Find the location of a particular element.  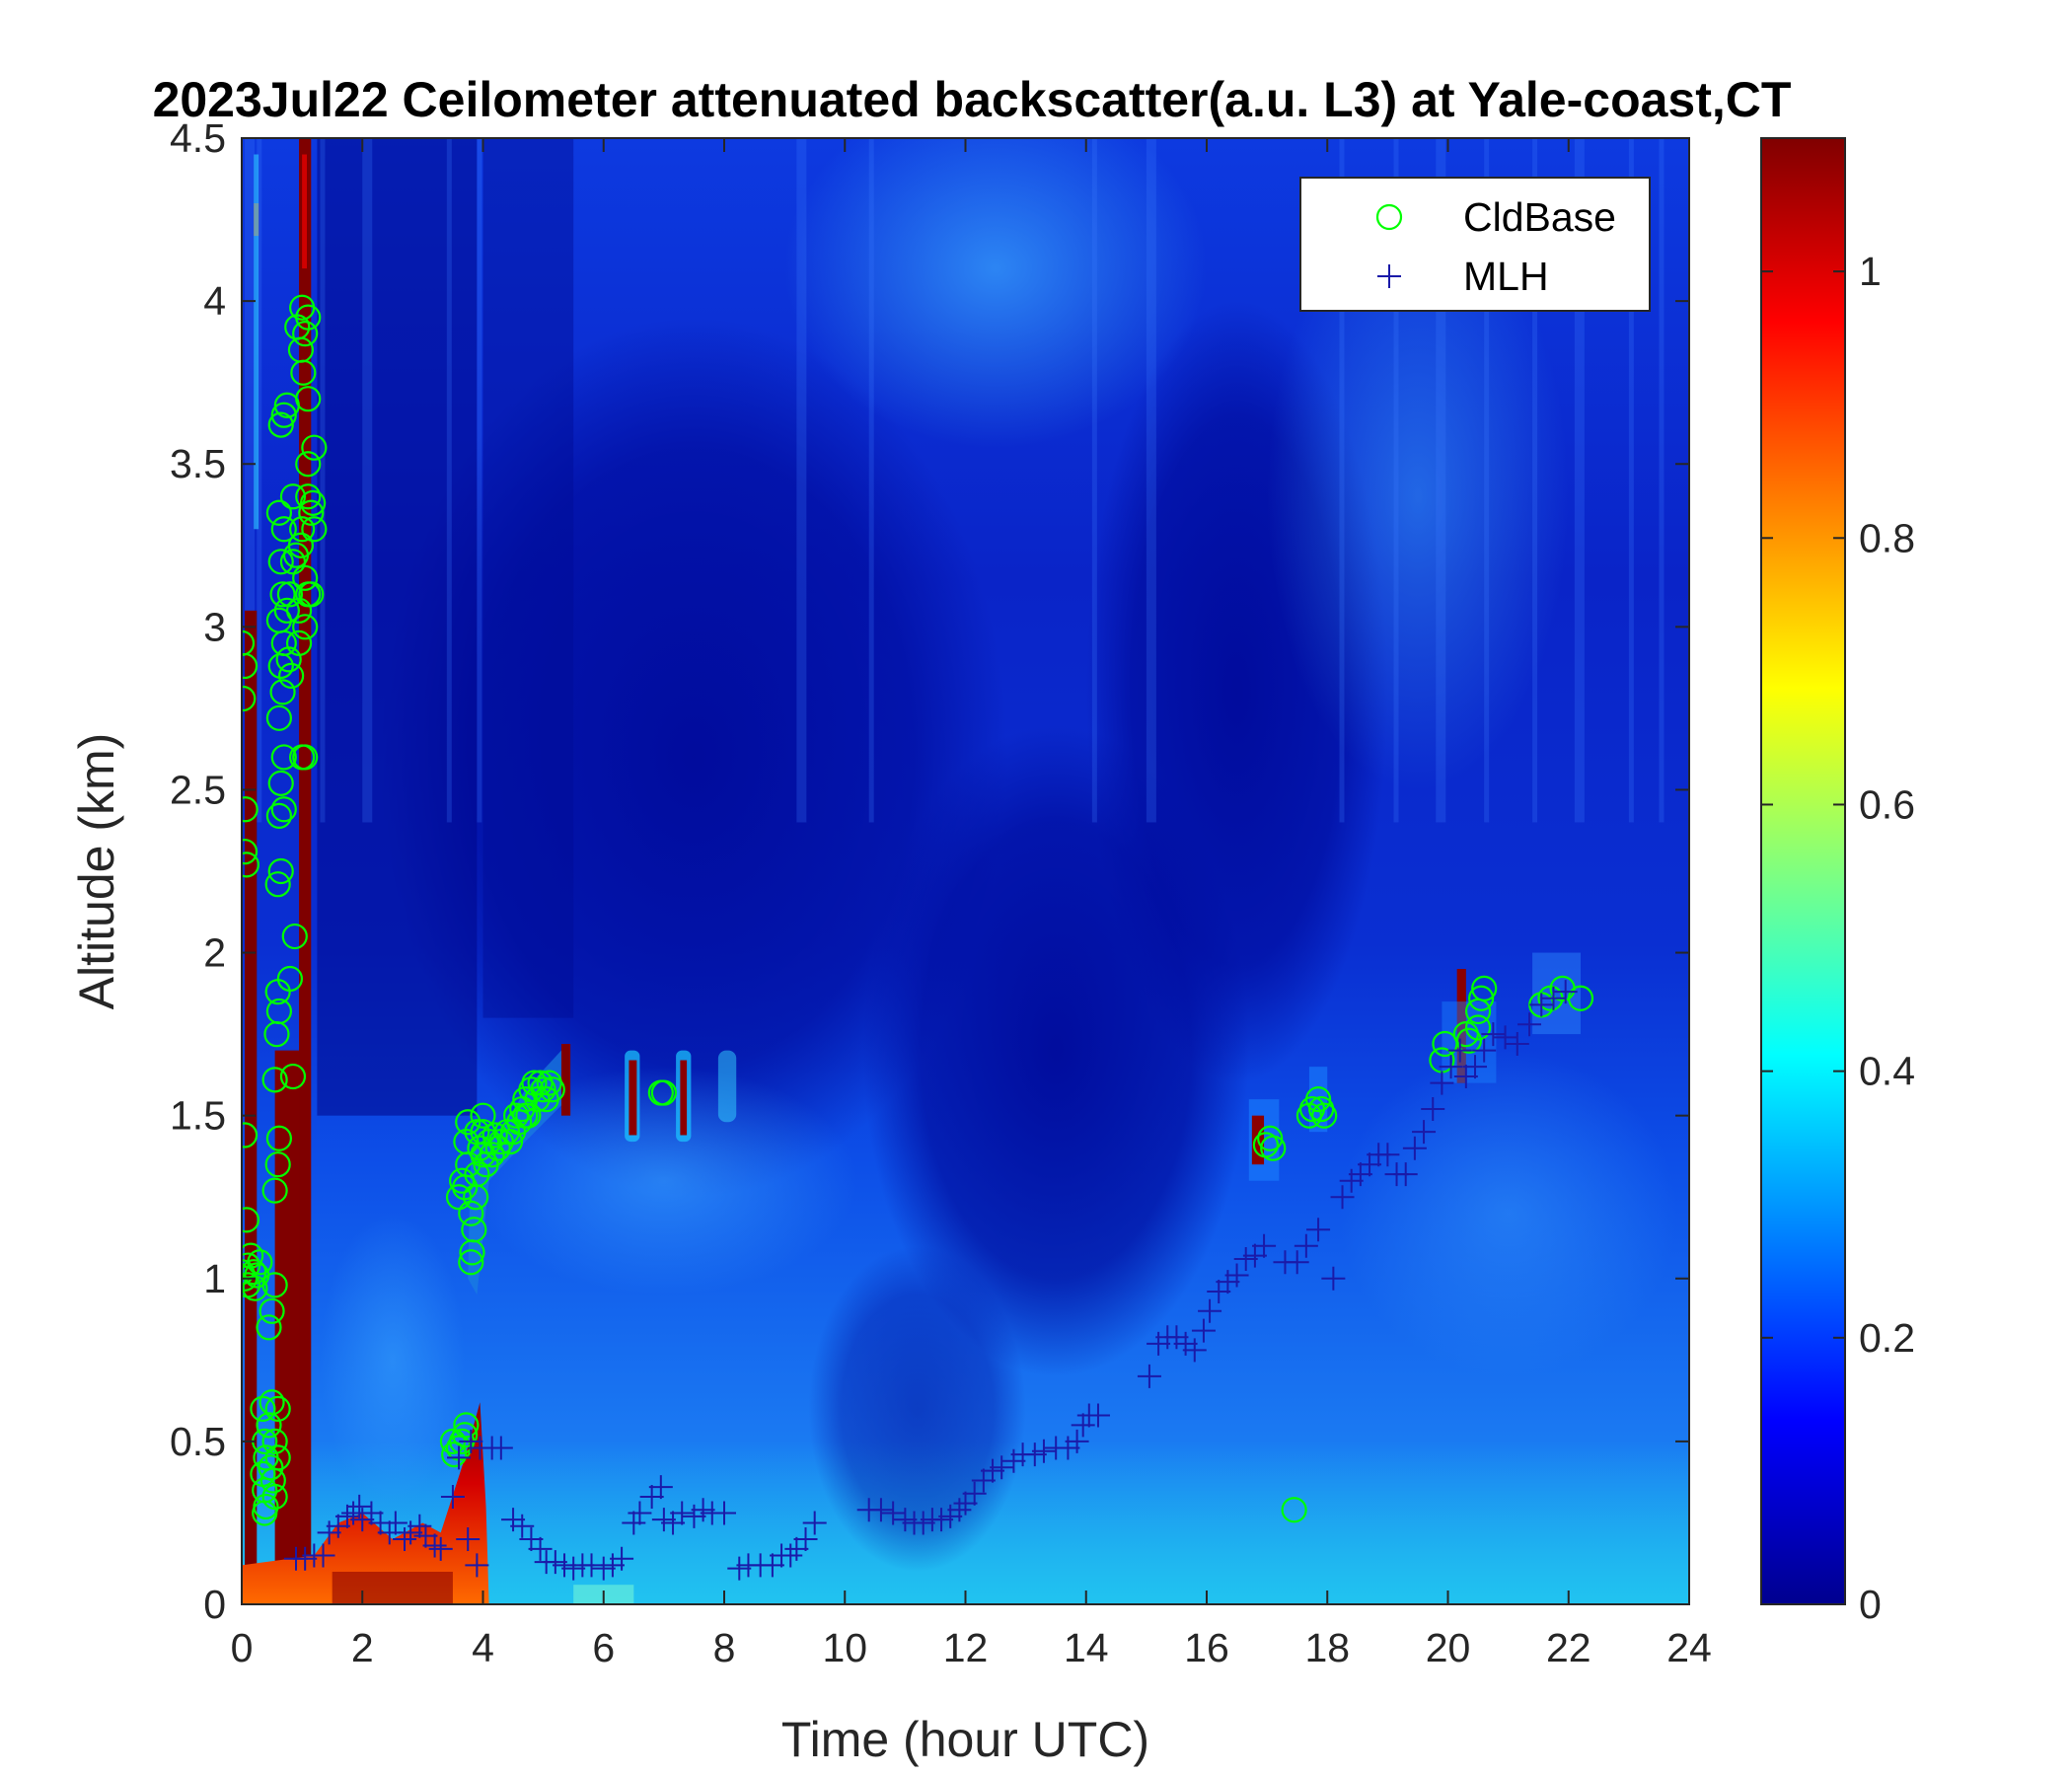

surface-aerosol-layer is located at coordinates (392, 1588).